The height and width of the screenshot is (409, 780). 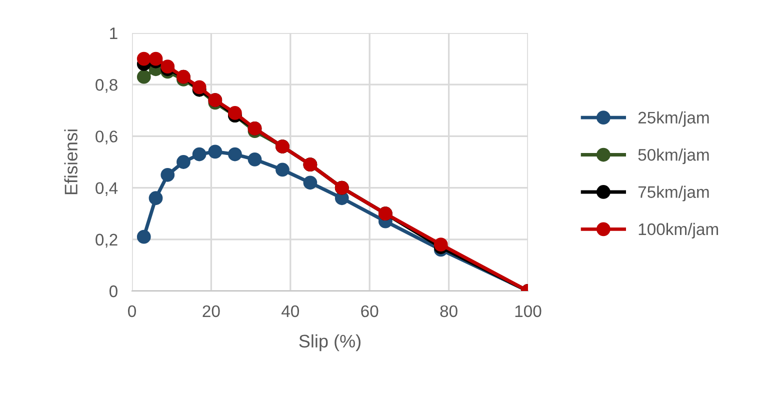 What do you see at coordinates (673, 156) in the screenshot?
I see `legend-label: 50km/jam` at bounding box center [673, 156].